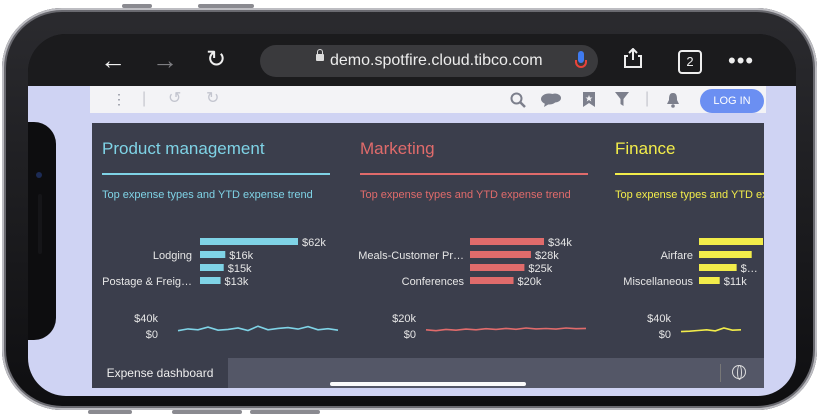 Image resolution: width=820 pixels, height=415 pixels. What do you see at coordinates (207, 412) in the screenshot?
I see `phone-volume-button` at bounding box center [207, 412].